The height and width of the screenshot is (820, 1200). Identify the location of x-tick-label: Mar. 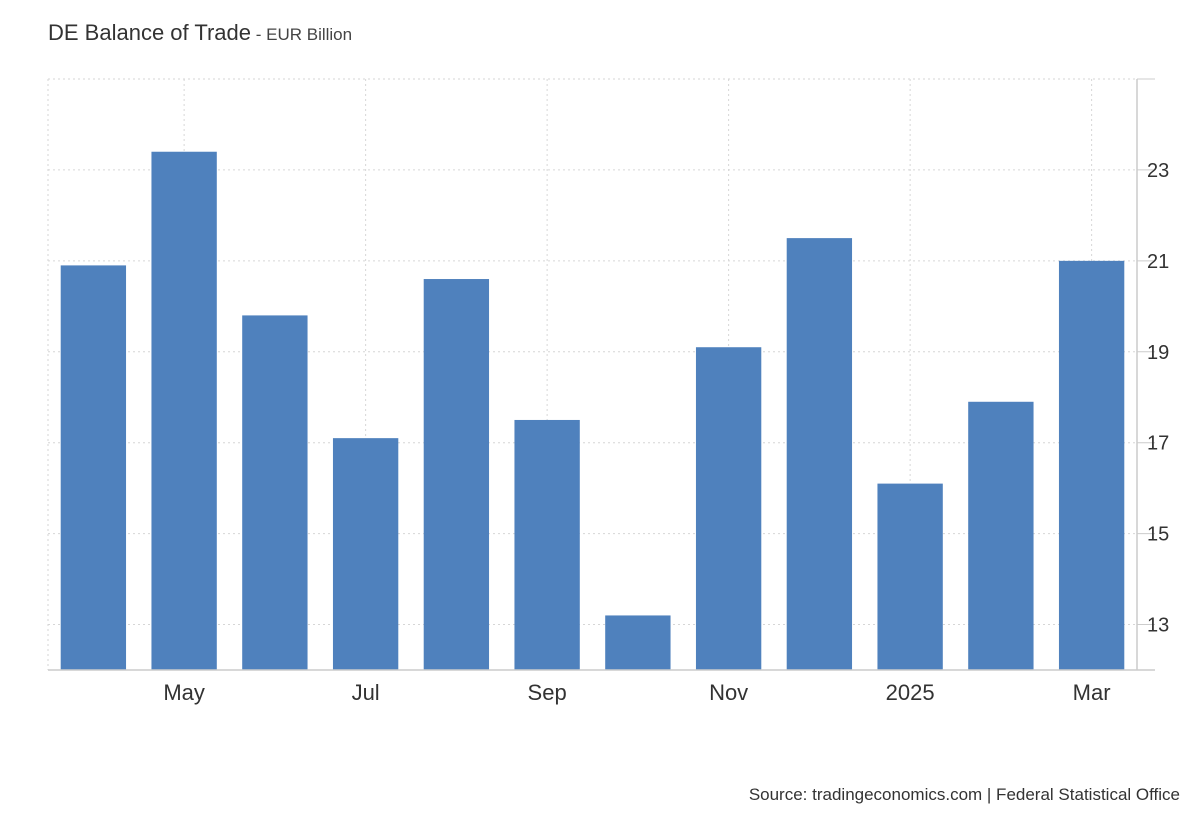
(1092, 692).